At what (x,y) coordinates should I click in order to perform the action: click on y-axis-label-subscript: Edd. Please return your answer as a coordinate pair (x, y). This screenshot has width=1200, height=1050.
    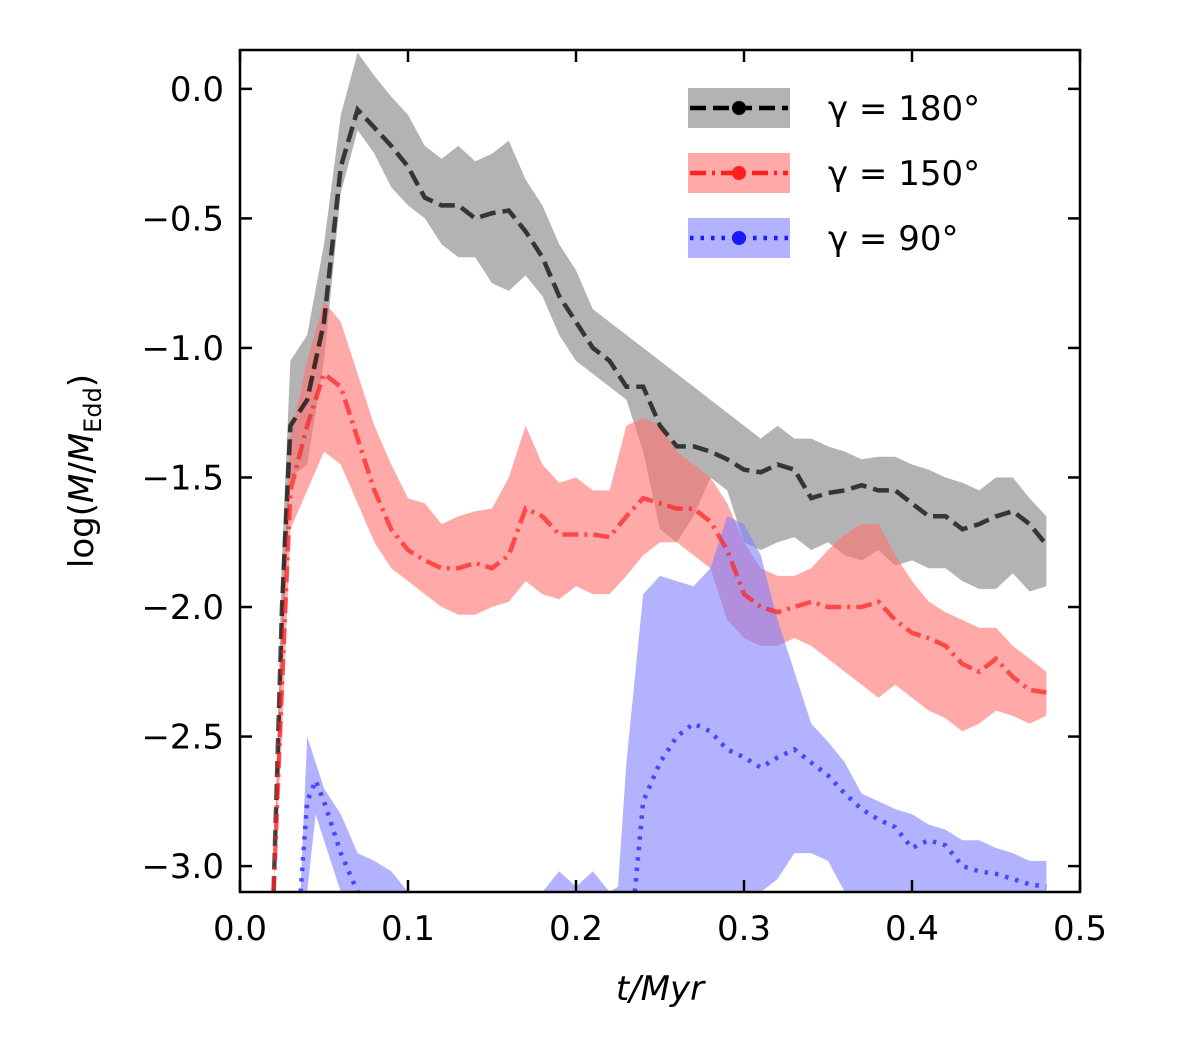
    Looking at the image, I should click on (93, 410).